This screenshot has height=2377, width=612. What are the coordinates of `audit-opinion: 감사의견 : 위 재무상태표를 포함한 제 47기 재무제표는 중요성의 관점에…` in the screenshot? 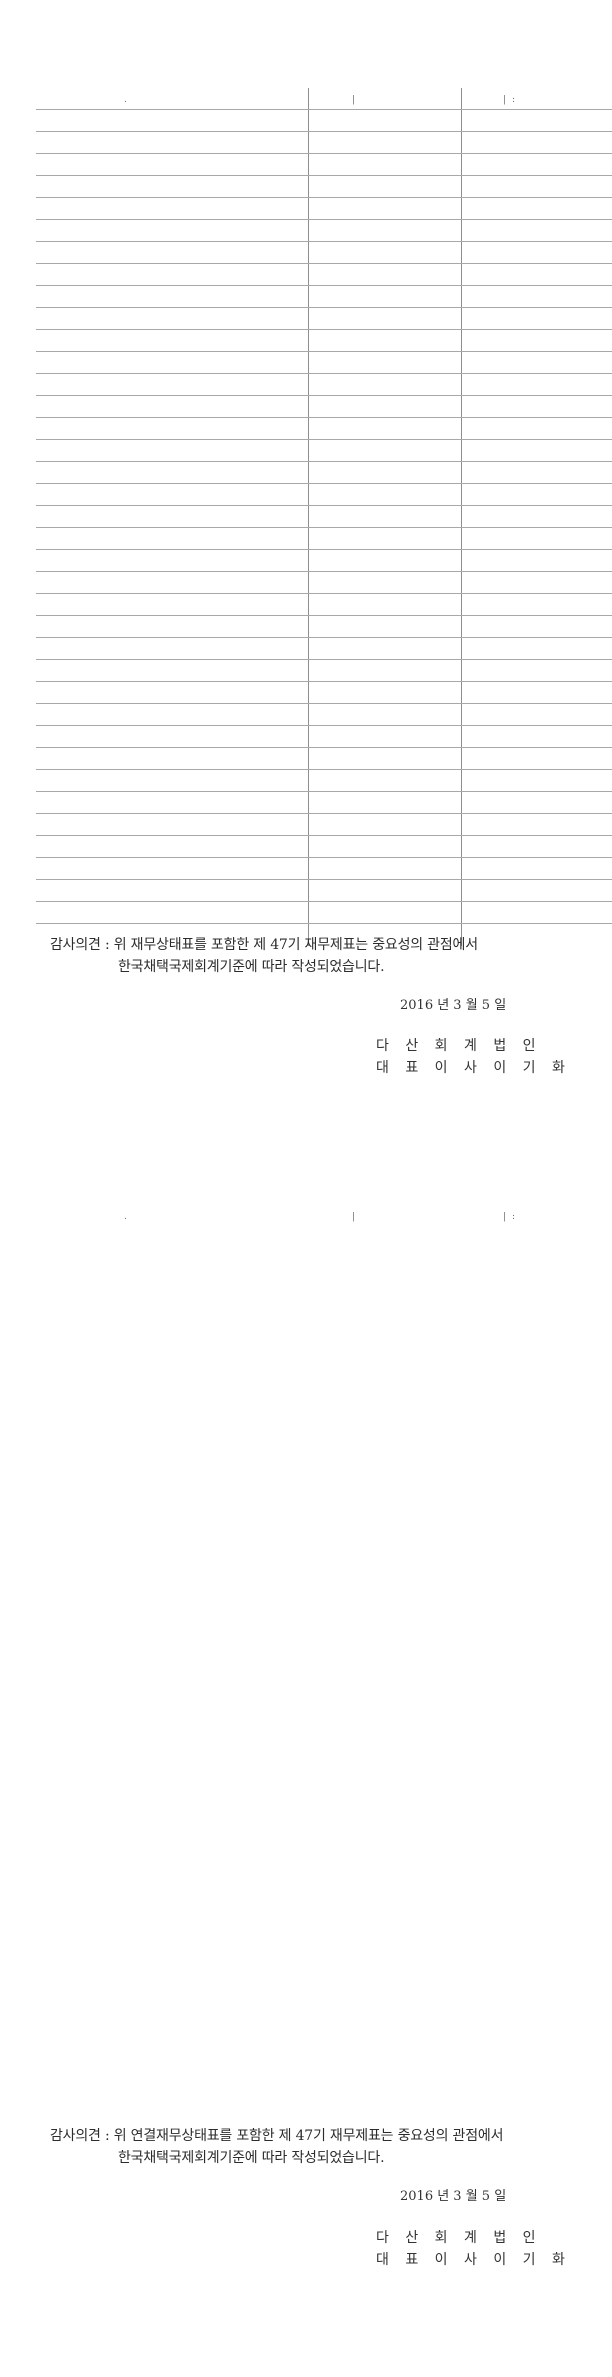 It's located at (310, 956).